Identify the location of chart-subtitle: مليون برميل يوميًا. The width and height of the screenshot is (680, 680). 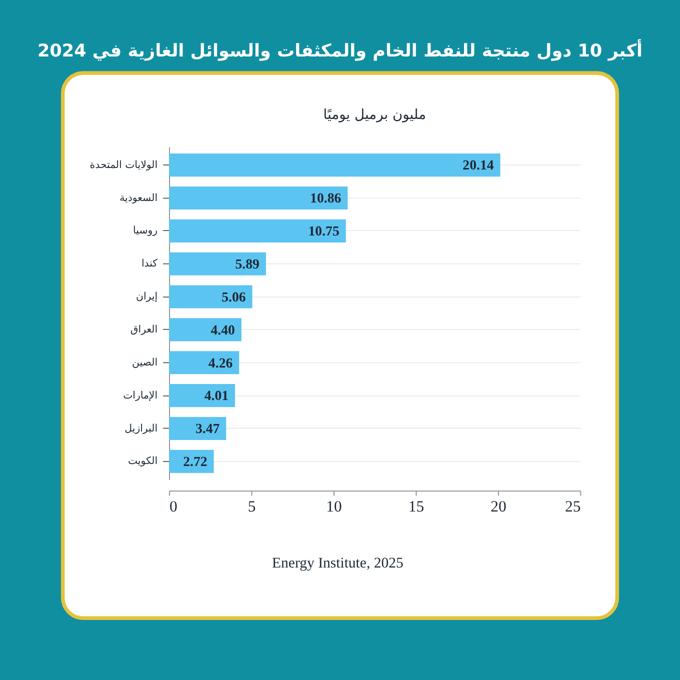
(374, 115).